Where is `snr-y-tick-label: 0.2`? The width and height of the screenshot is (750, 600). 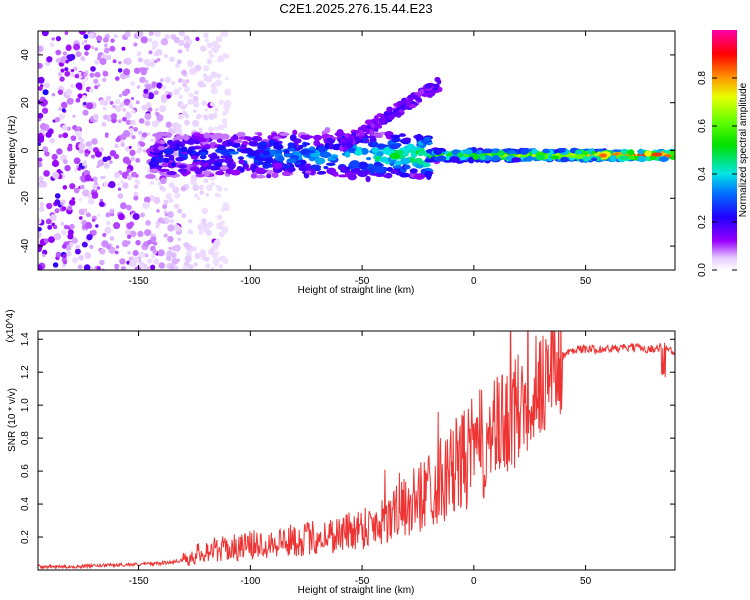
snr-y-tick-label: 0.2 is located at coordinates (25, 537).